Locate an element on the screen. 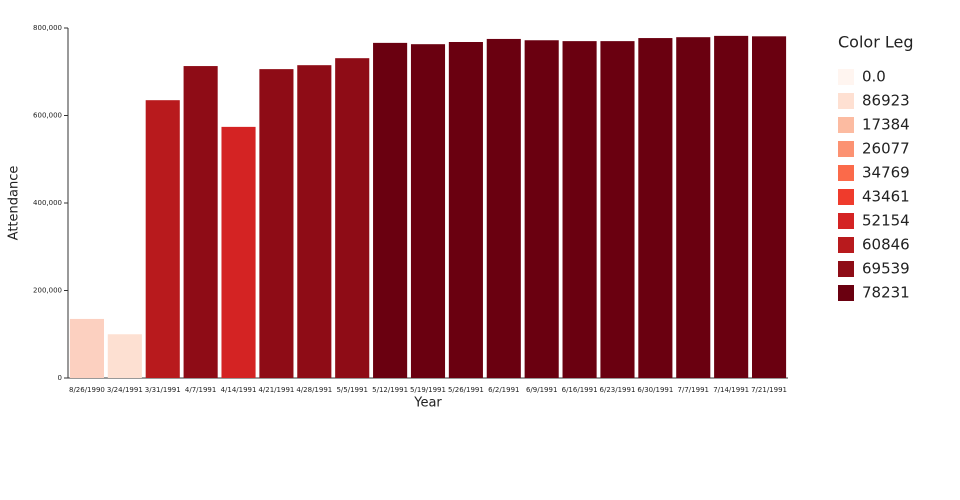 This screenshot has width=960, height=500. x-tick-label: 5/19/1991 is located at coordinates (428, 390).